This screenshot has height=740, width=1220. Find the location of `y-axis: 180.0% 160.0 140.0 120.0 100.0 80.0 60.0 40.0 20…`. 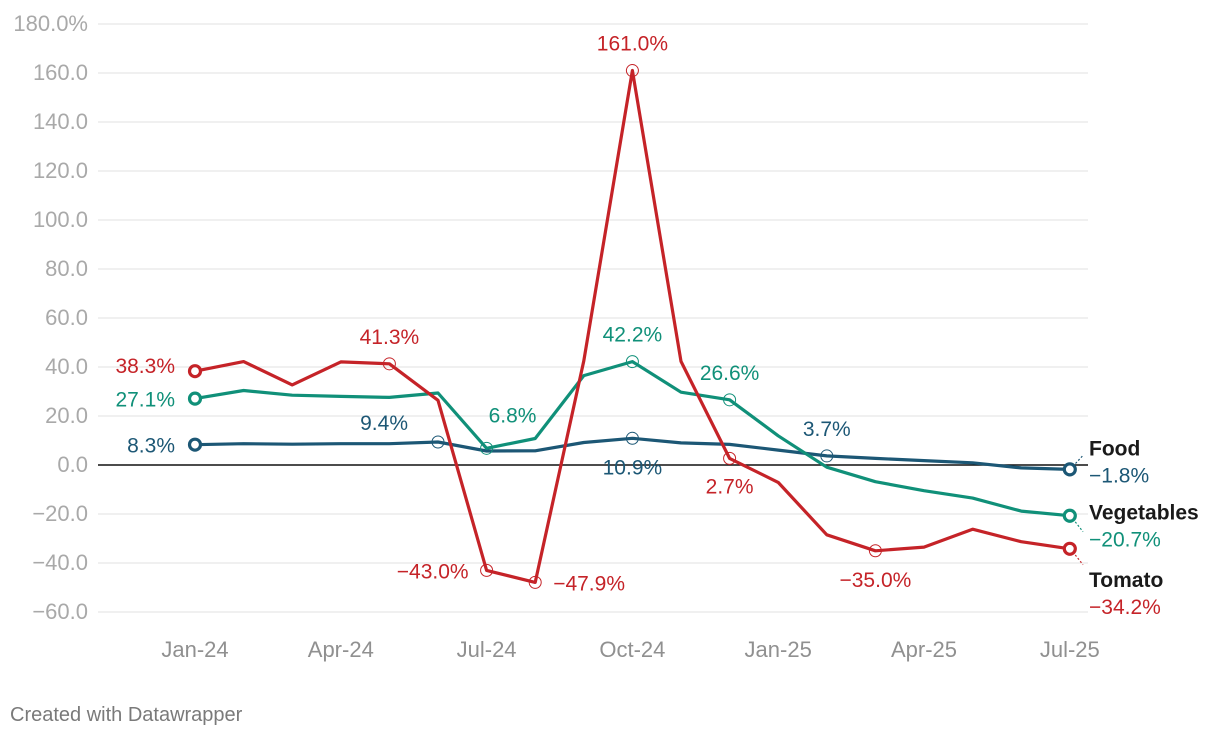

y-axis: 180.0% 160.0 140.0 120.0 100.0 80.0 60.0 40.0 20… is located at coordinates (50, 317).